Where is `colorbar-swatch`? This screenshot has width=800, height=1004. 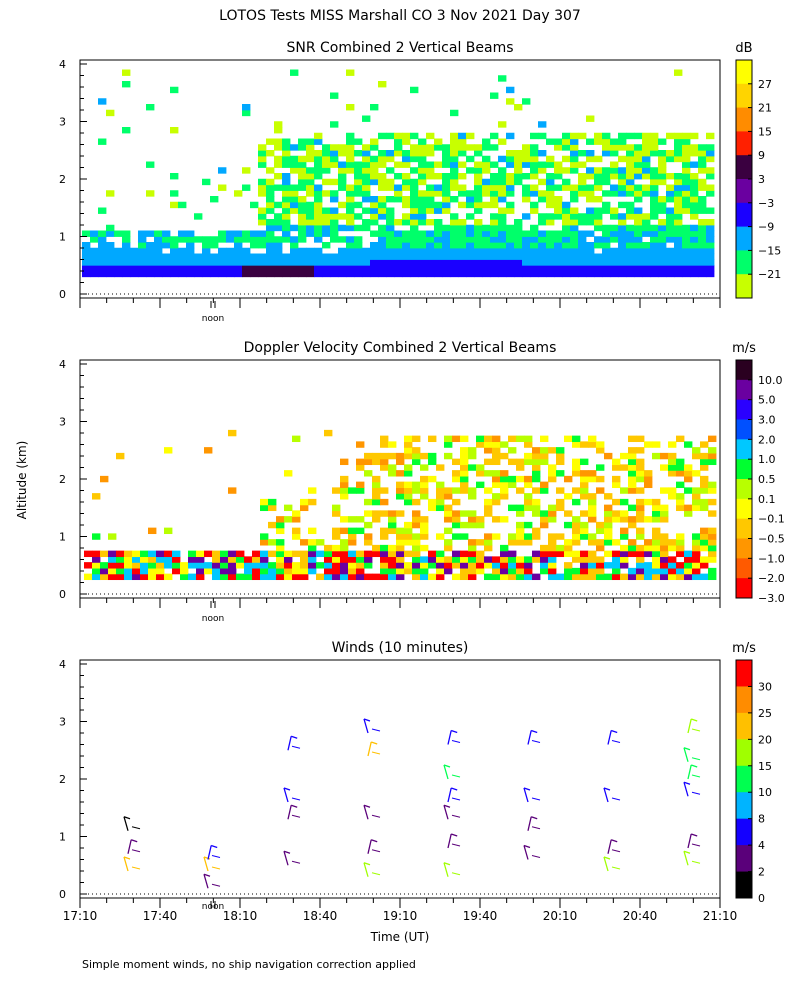 colorbar-swatch is located at coordinates (744, 390).